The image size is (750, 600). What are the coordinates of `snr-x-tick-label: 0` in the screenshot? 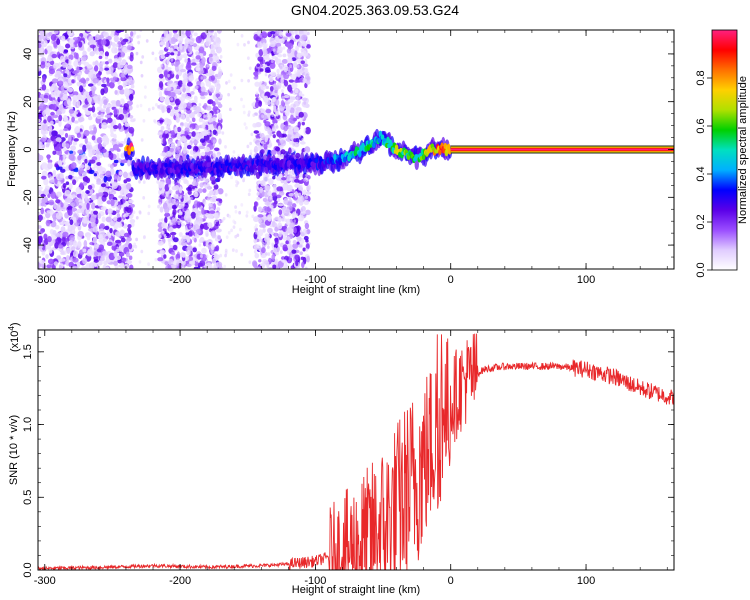 It's located at (451, 581).